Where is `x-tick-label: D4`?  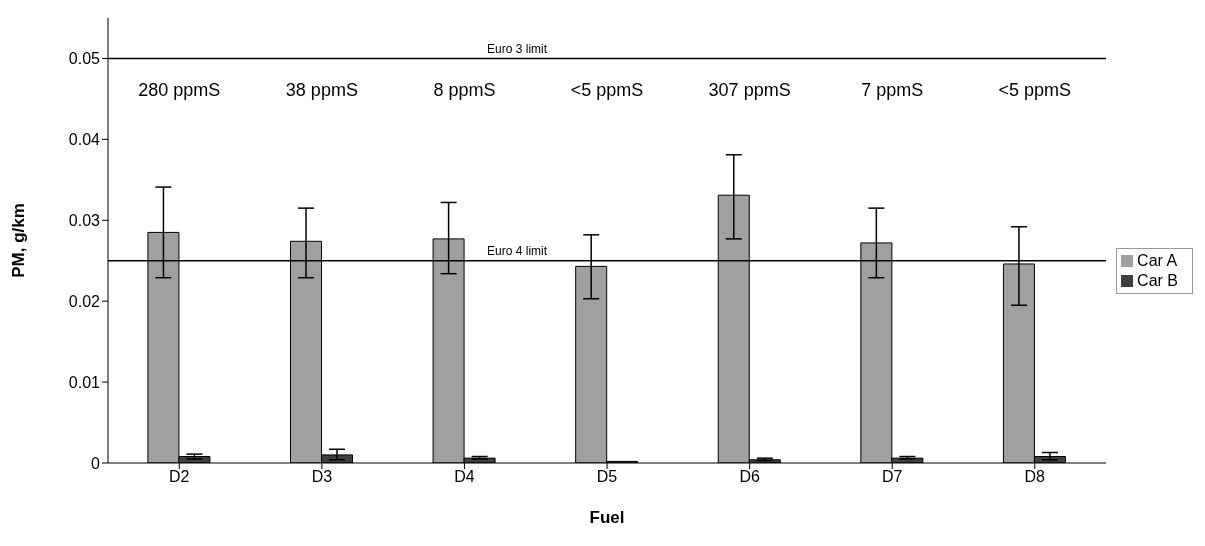
x-tick-label: D4 is located at coordinates (464, 477).